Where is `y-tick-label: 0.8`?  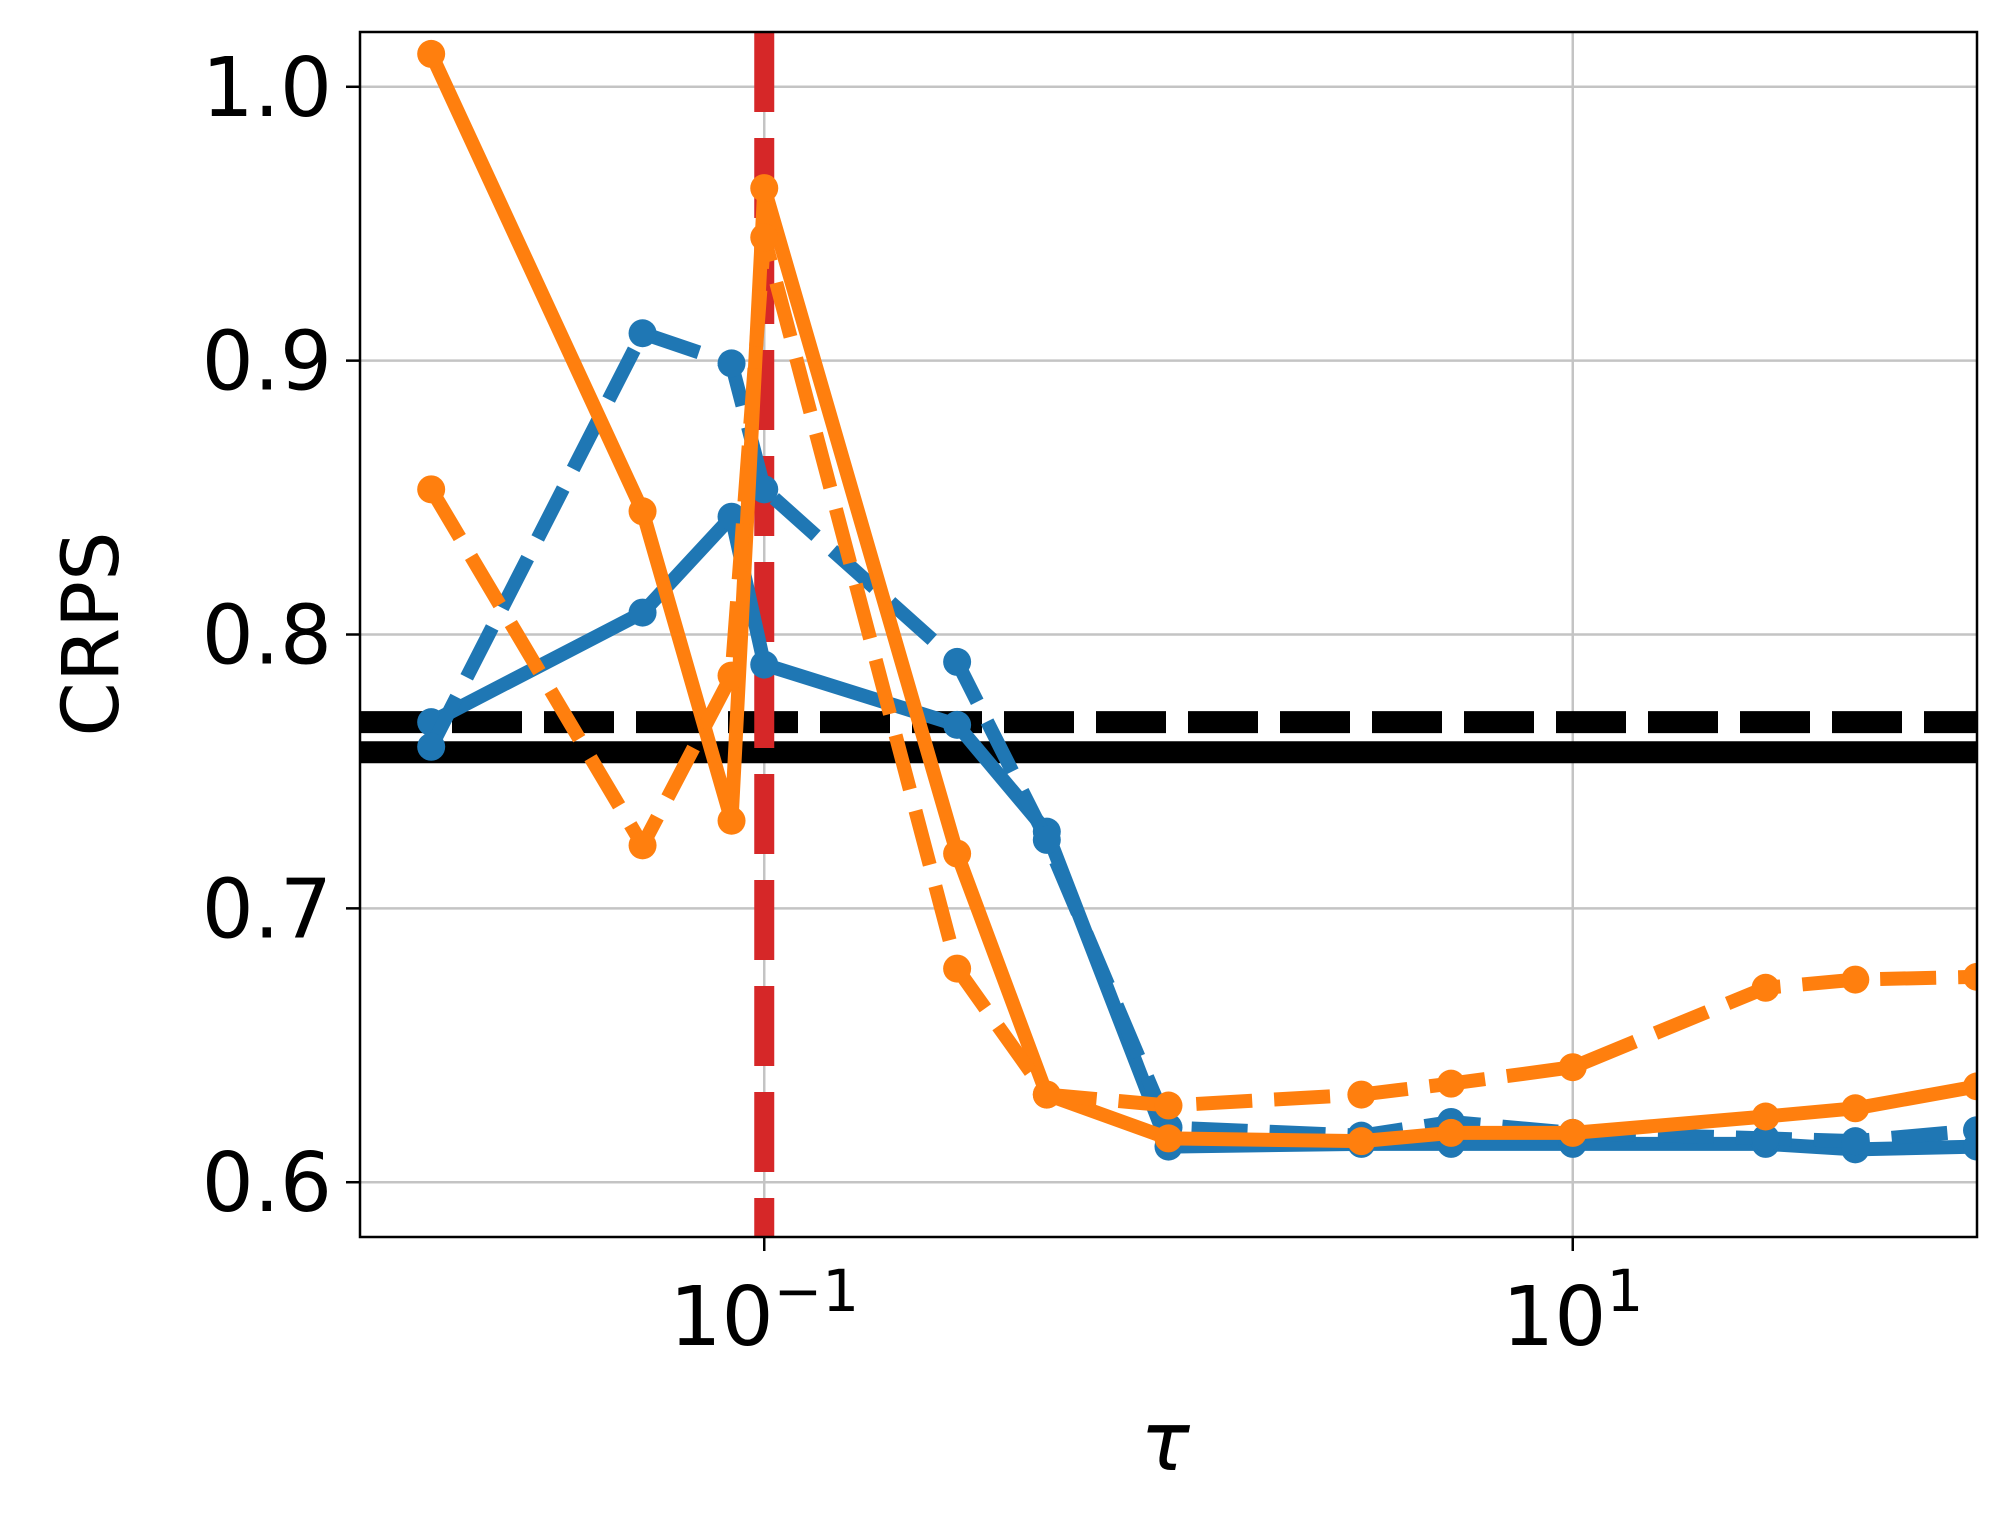
y-tick-label: 0.8 is located at coordinates (267, 636).